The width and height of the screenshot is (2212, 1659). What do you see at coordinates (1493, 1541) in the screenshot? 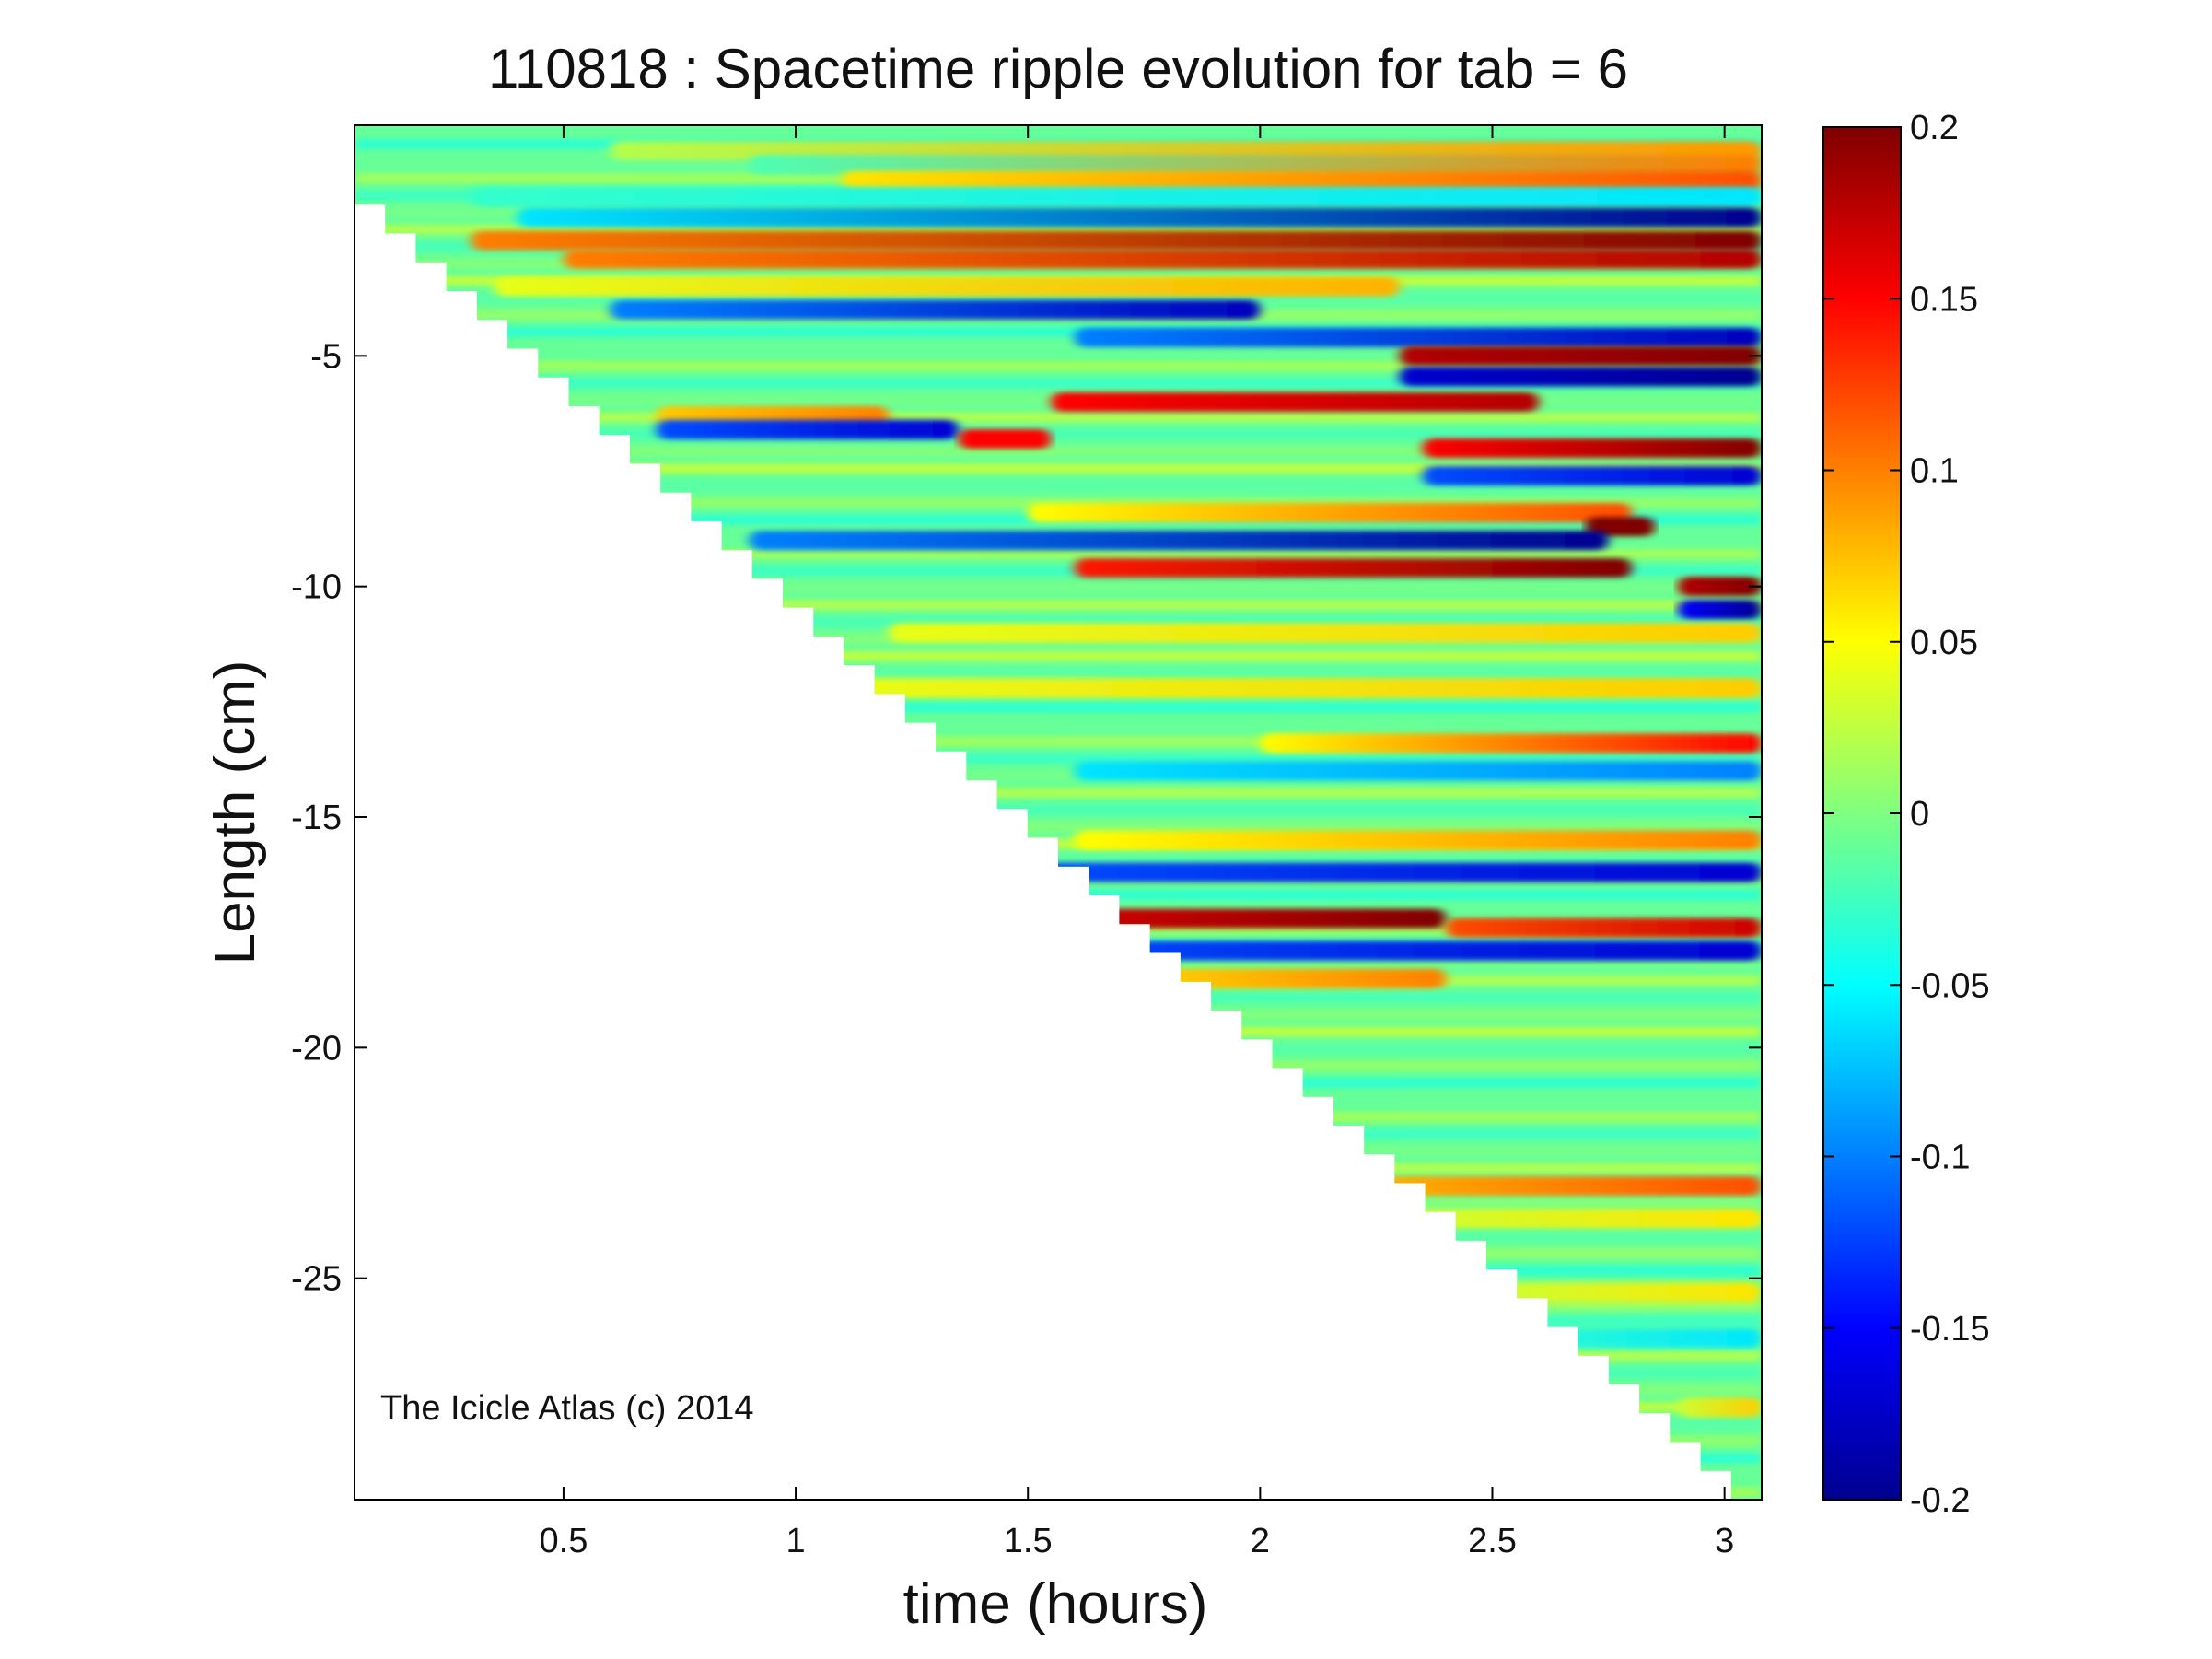
I see `x-tick-label: 2.5` at bounding box center [1493, 1541].